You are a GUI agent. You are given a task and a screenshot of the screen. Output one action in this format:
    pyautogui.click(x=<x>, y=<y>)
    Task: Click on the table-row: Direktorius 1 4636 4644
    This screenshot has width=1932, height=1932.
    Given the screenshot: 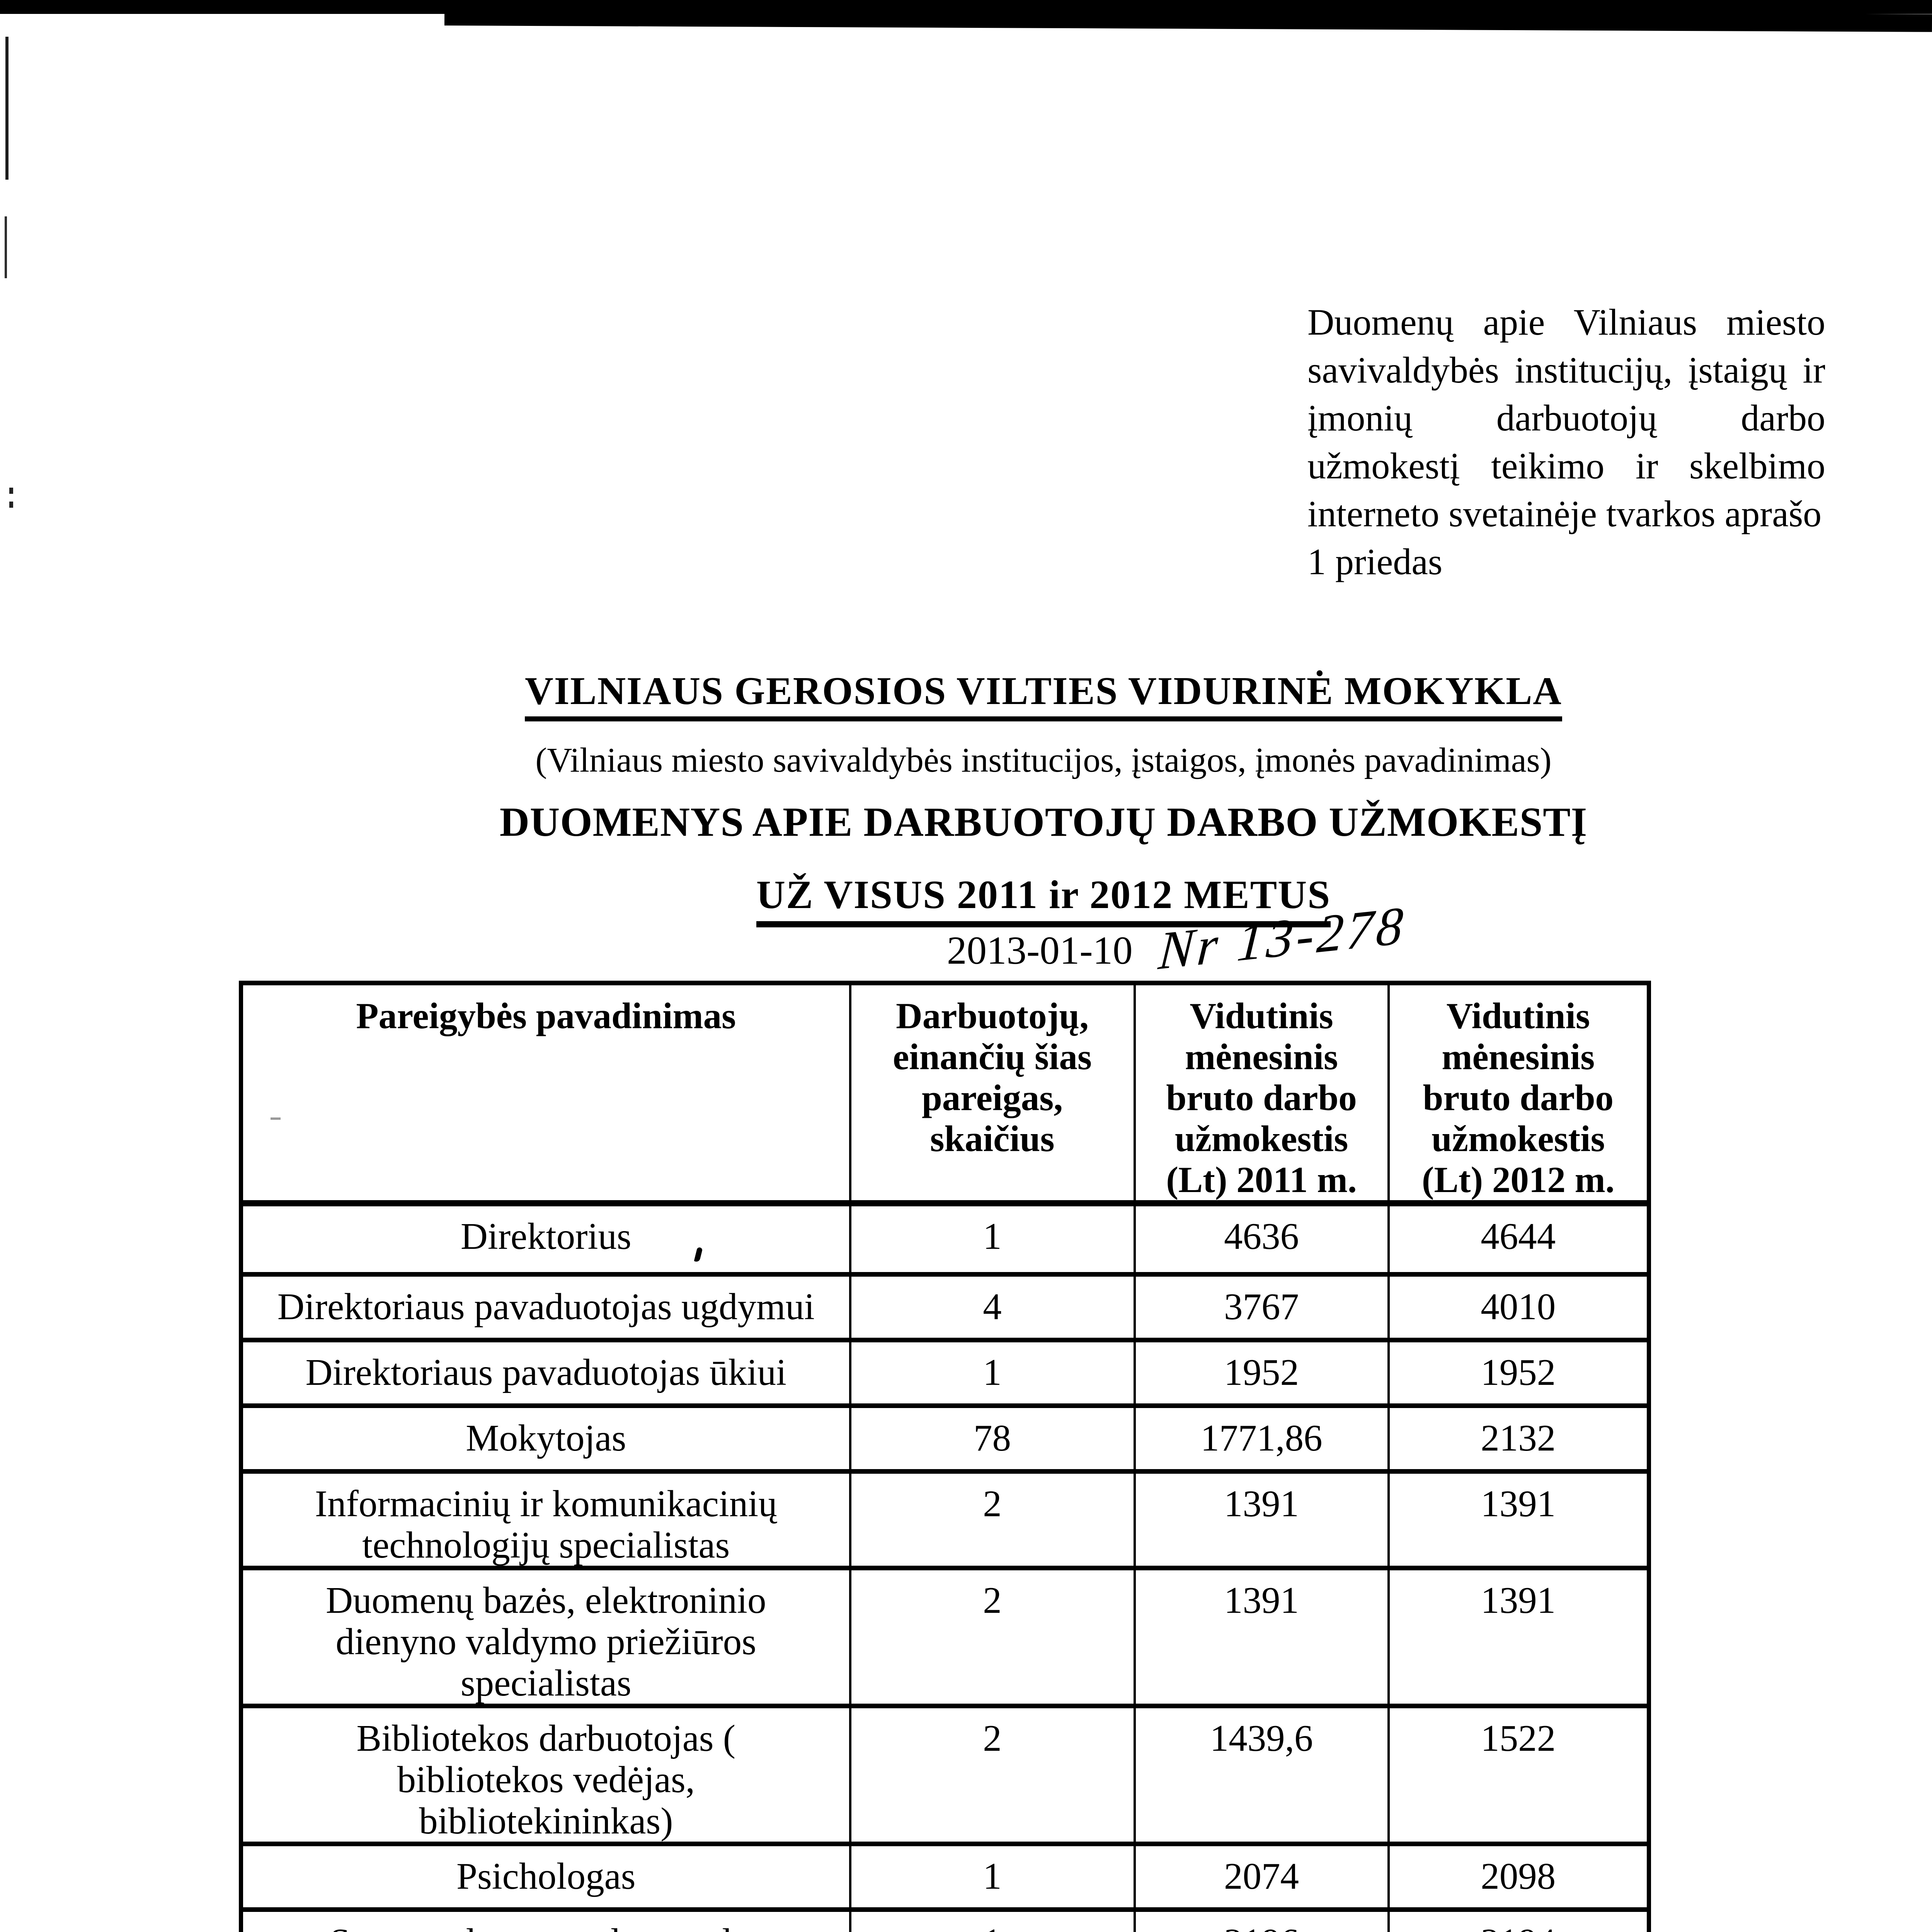 What is the action you would take?
    pyautogui.click(x=945, y=1239)
    